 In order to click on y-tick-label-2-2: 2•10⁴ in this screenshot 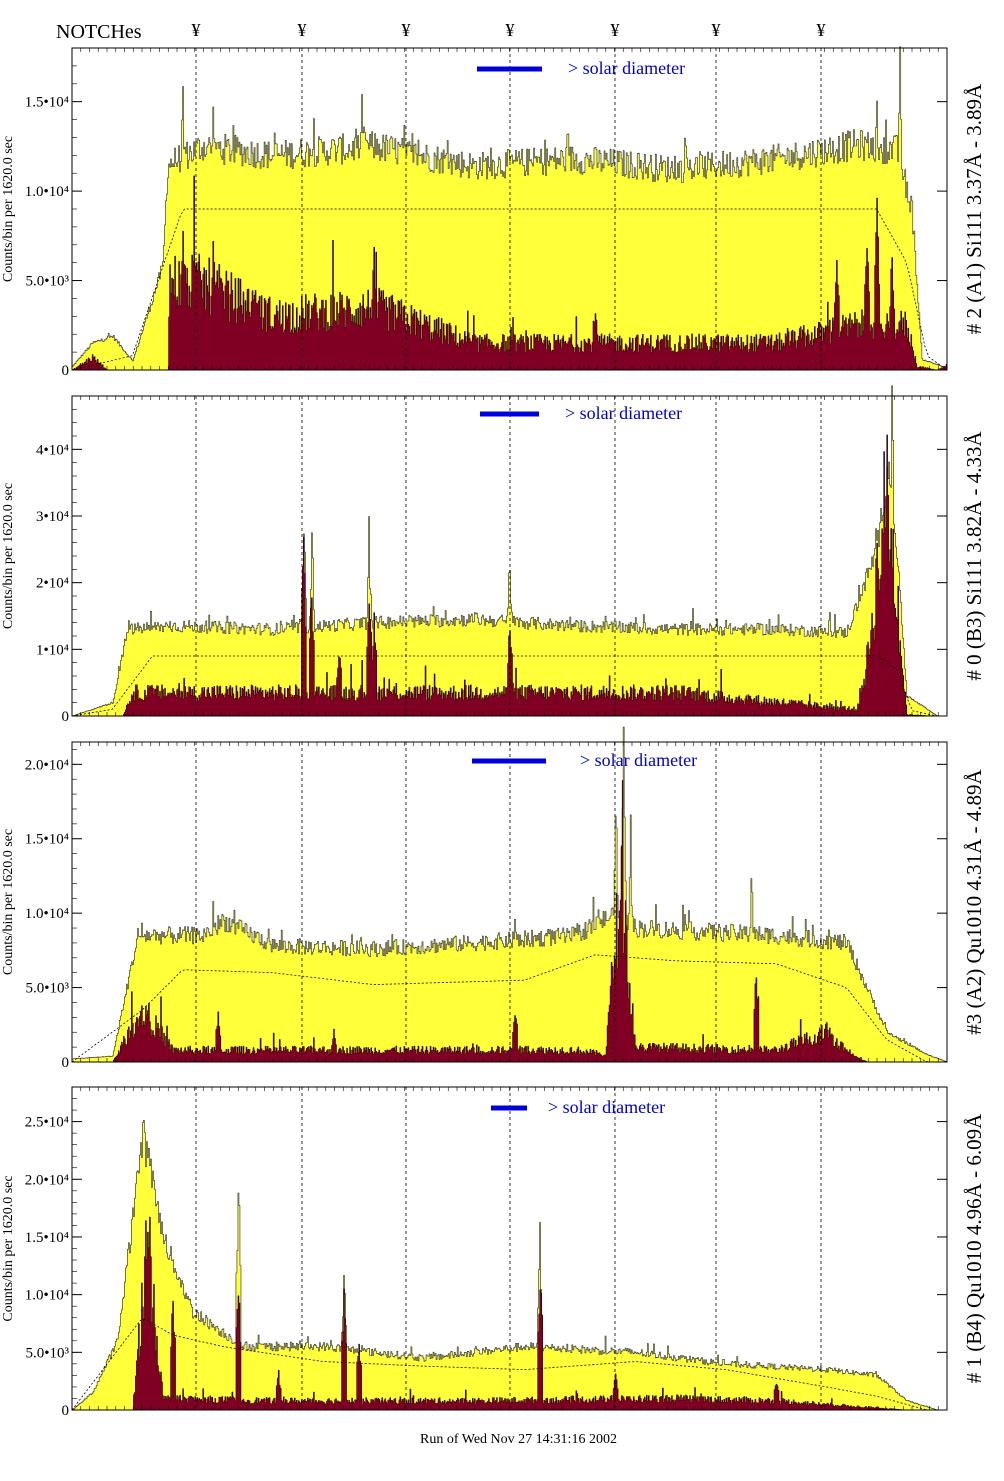, I will do `click(52, 584)`.